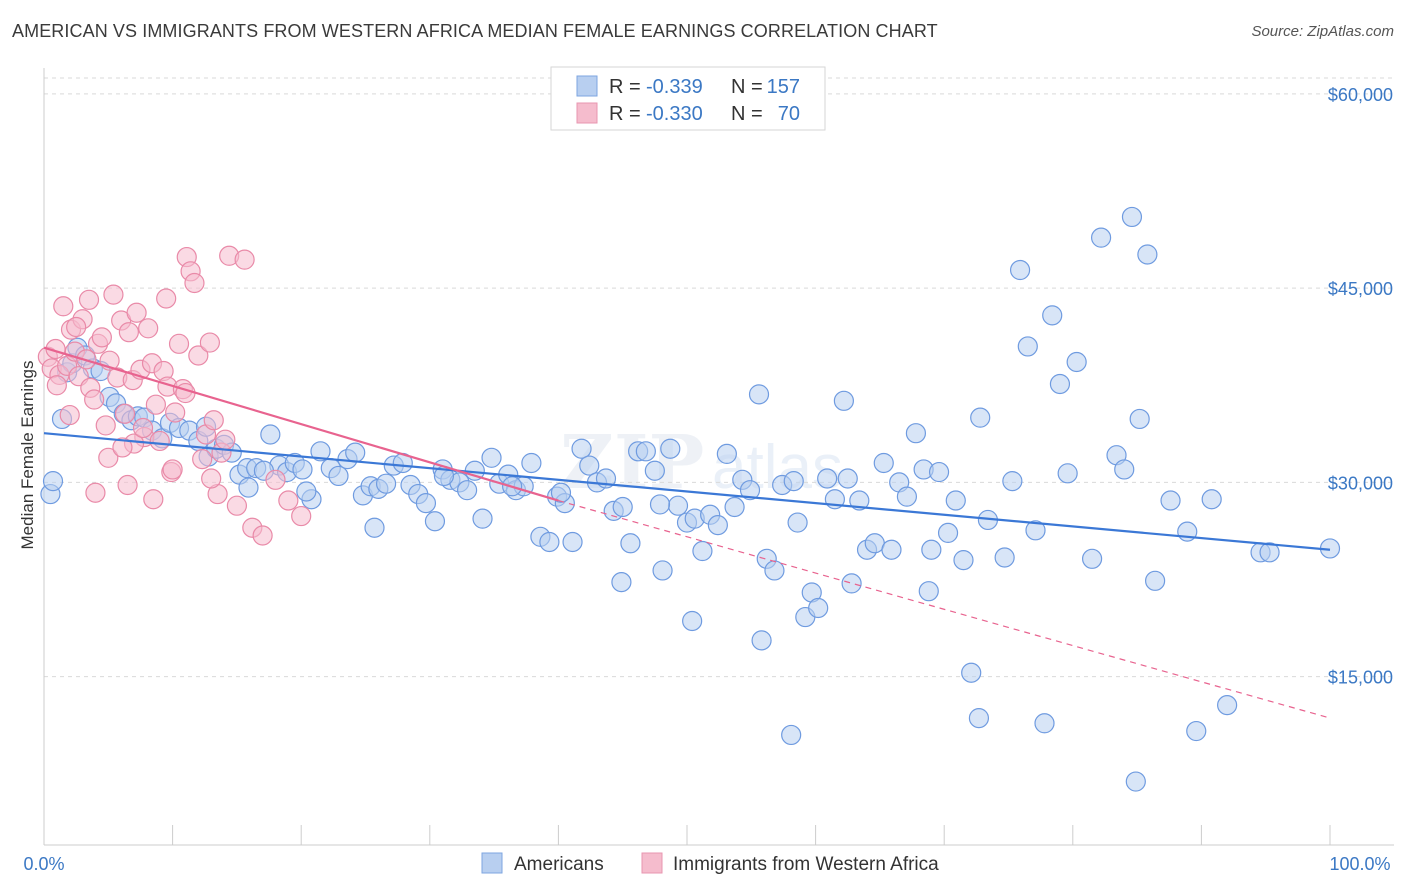 The height and width of the screenshot is (892, 1406). Describe the element at coordinates (944, 609) in the screenshot. I see `trend-line-extension` at that location.